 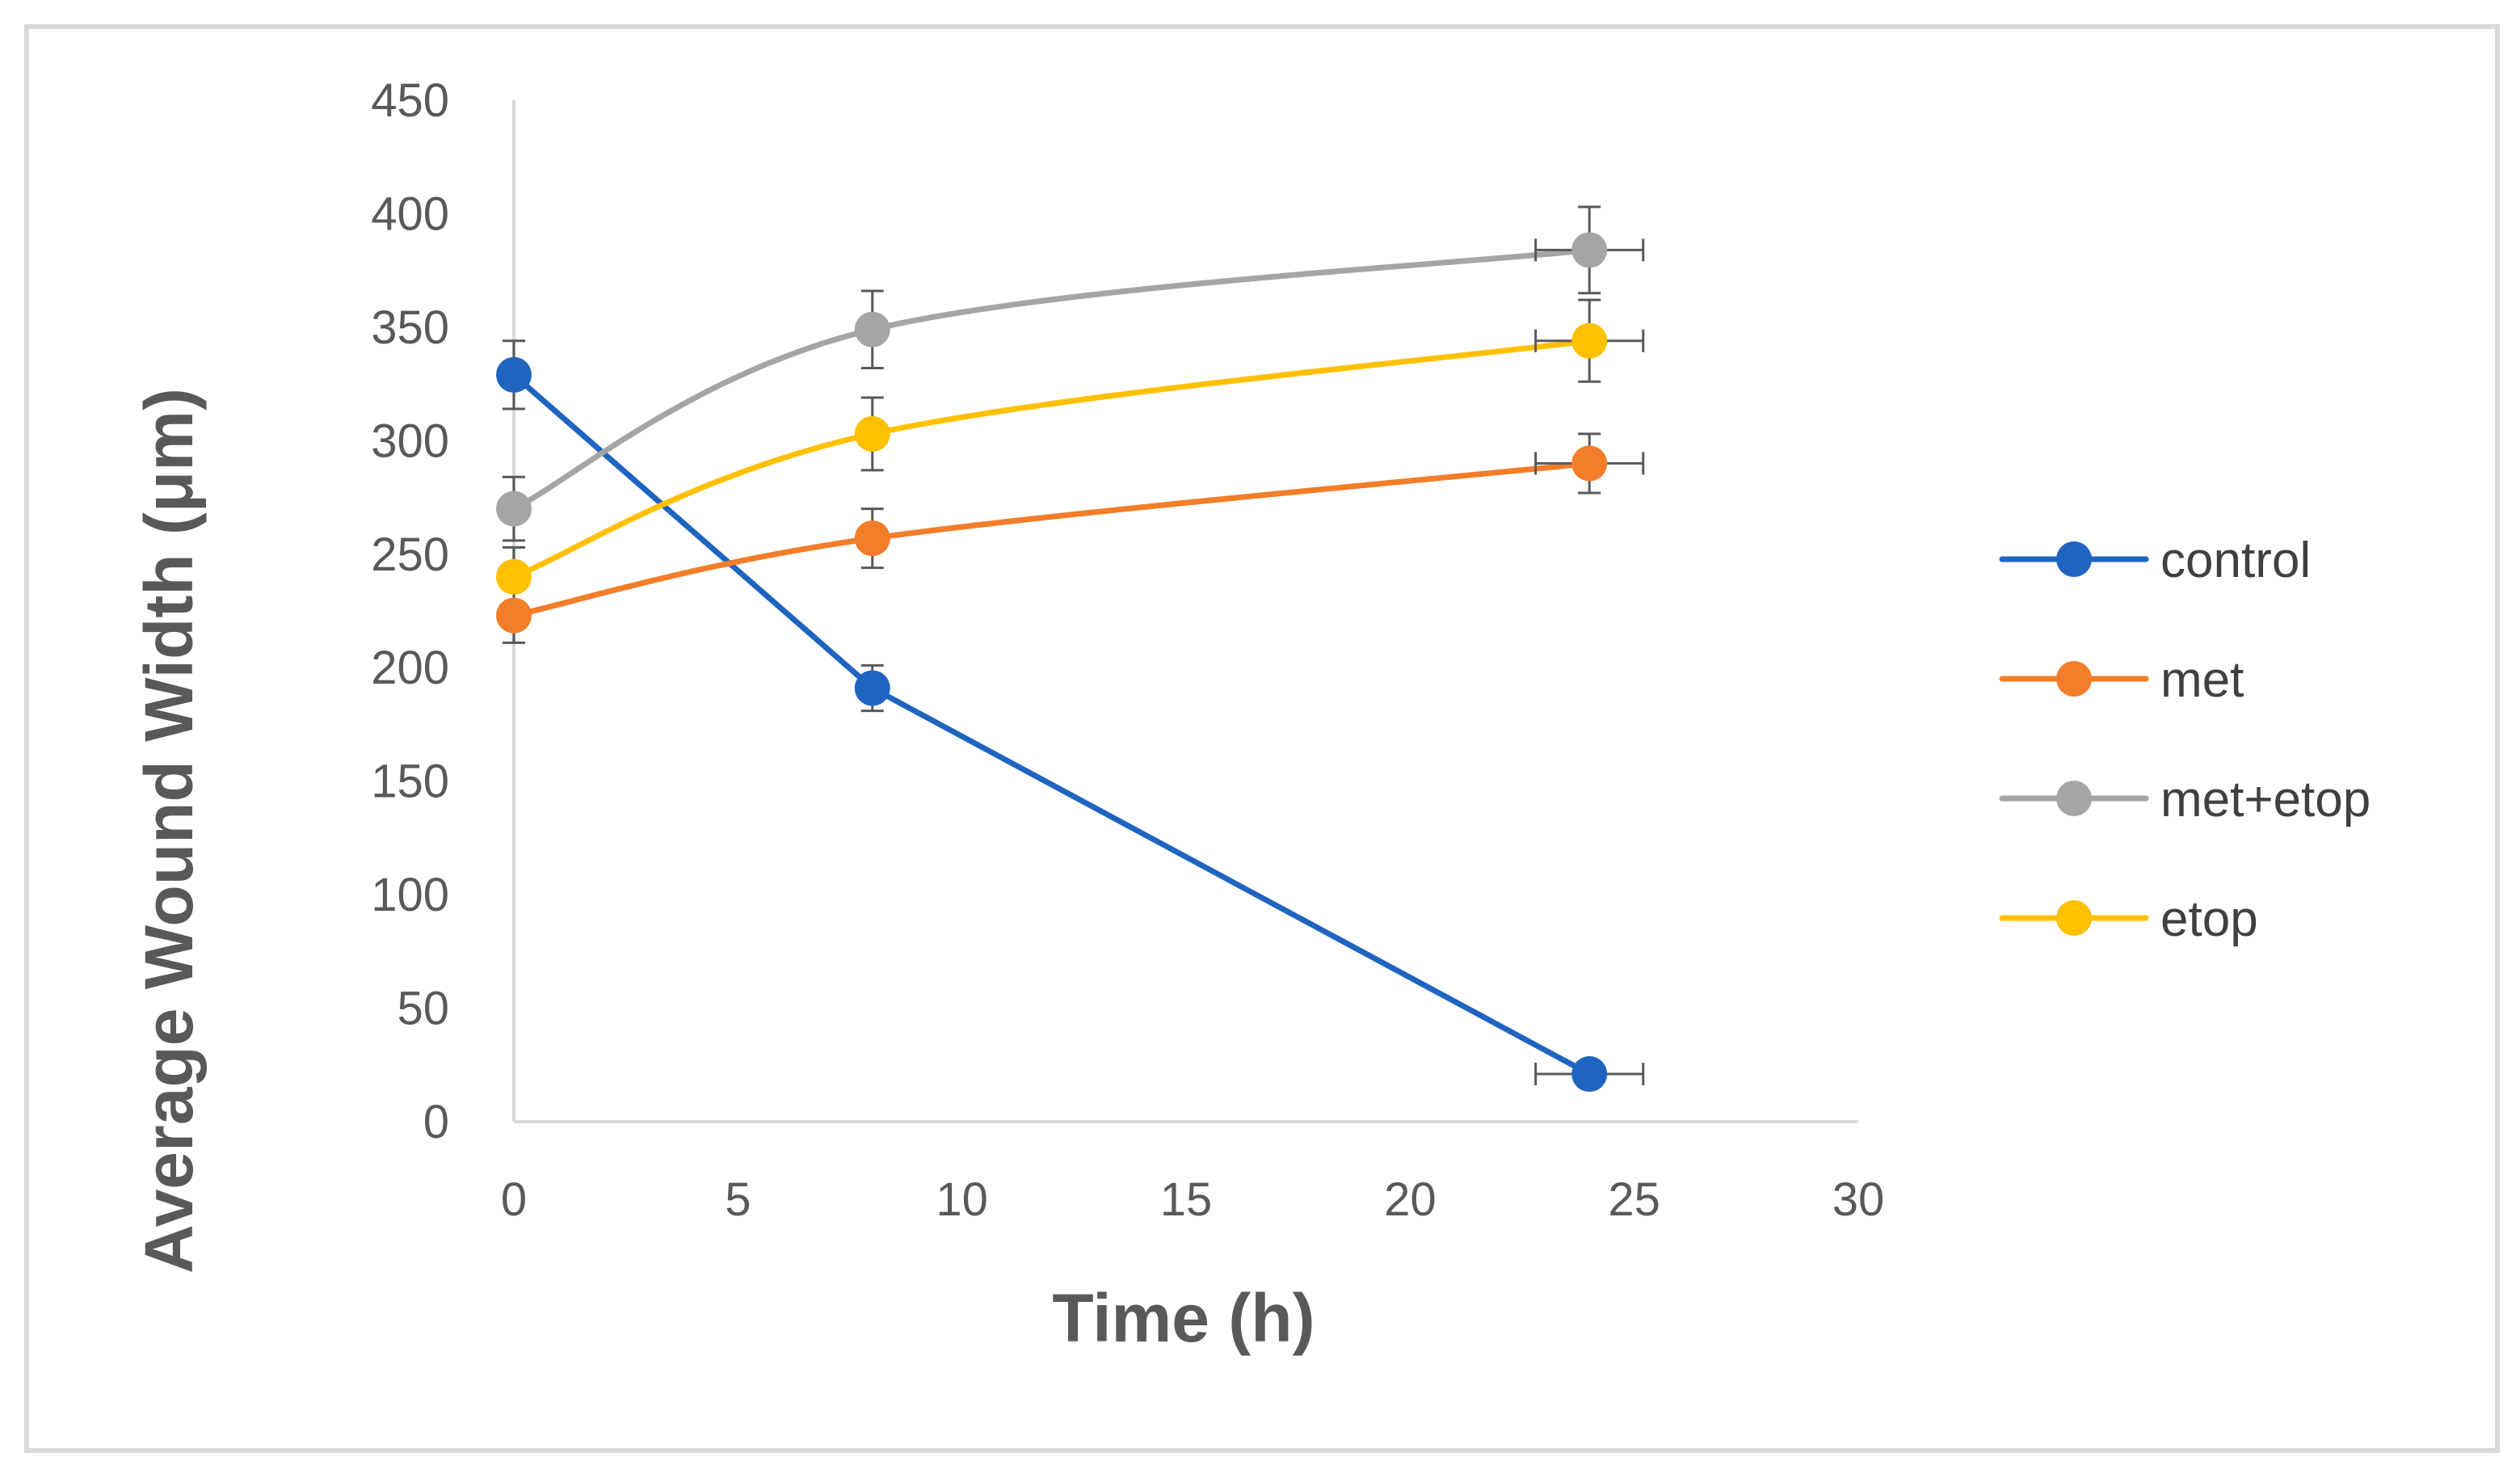 What do you see at coordinates (1051, 459) in the screenshot?
I see `series-line-etop` at bounding box center [1051, 459].